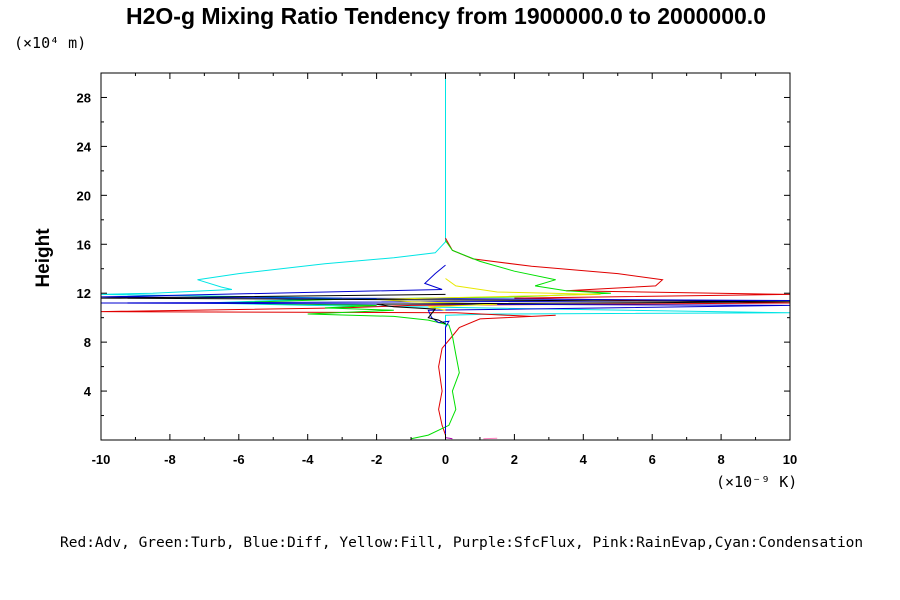 This screenshot has height=600, width=900. Describe the element at coordinates (84, 244) in the screenshot. I see `y-tick-label: 16` at that location.